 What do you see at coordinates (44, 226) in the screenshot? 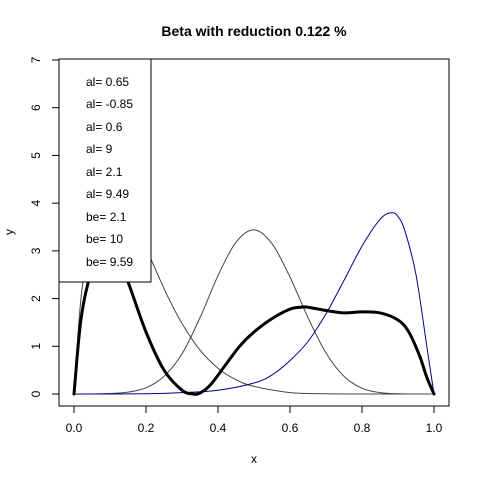
I see `y-axis: 0 1 2 3 4 5 6 7` at bounding box center [44, 226].